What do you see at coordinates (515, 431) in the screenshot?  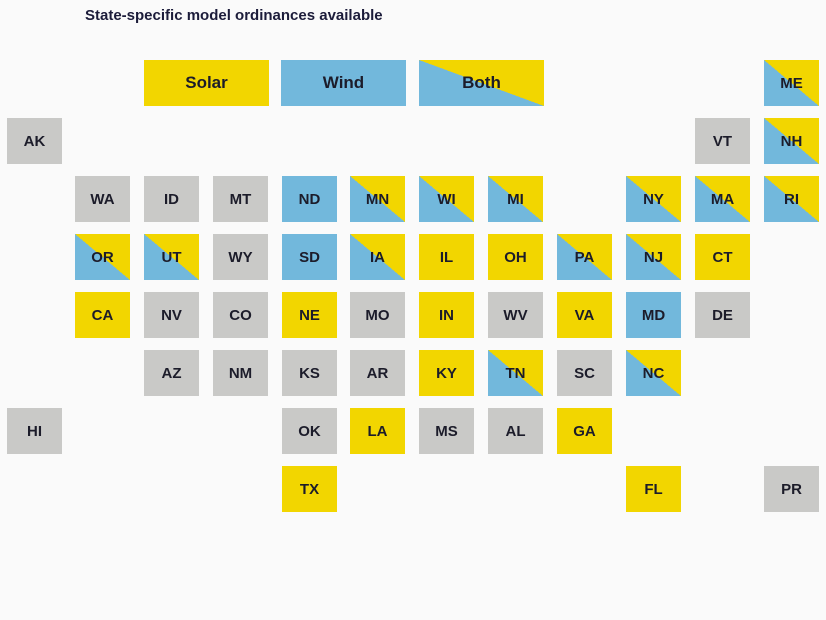 I see `state-tile-al: AL` at bounding box center [515, 431].